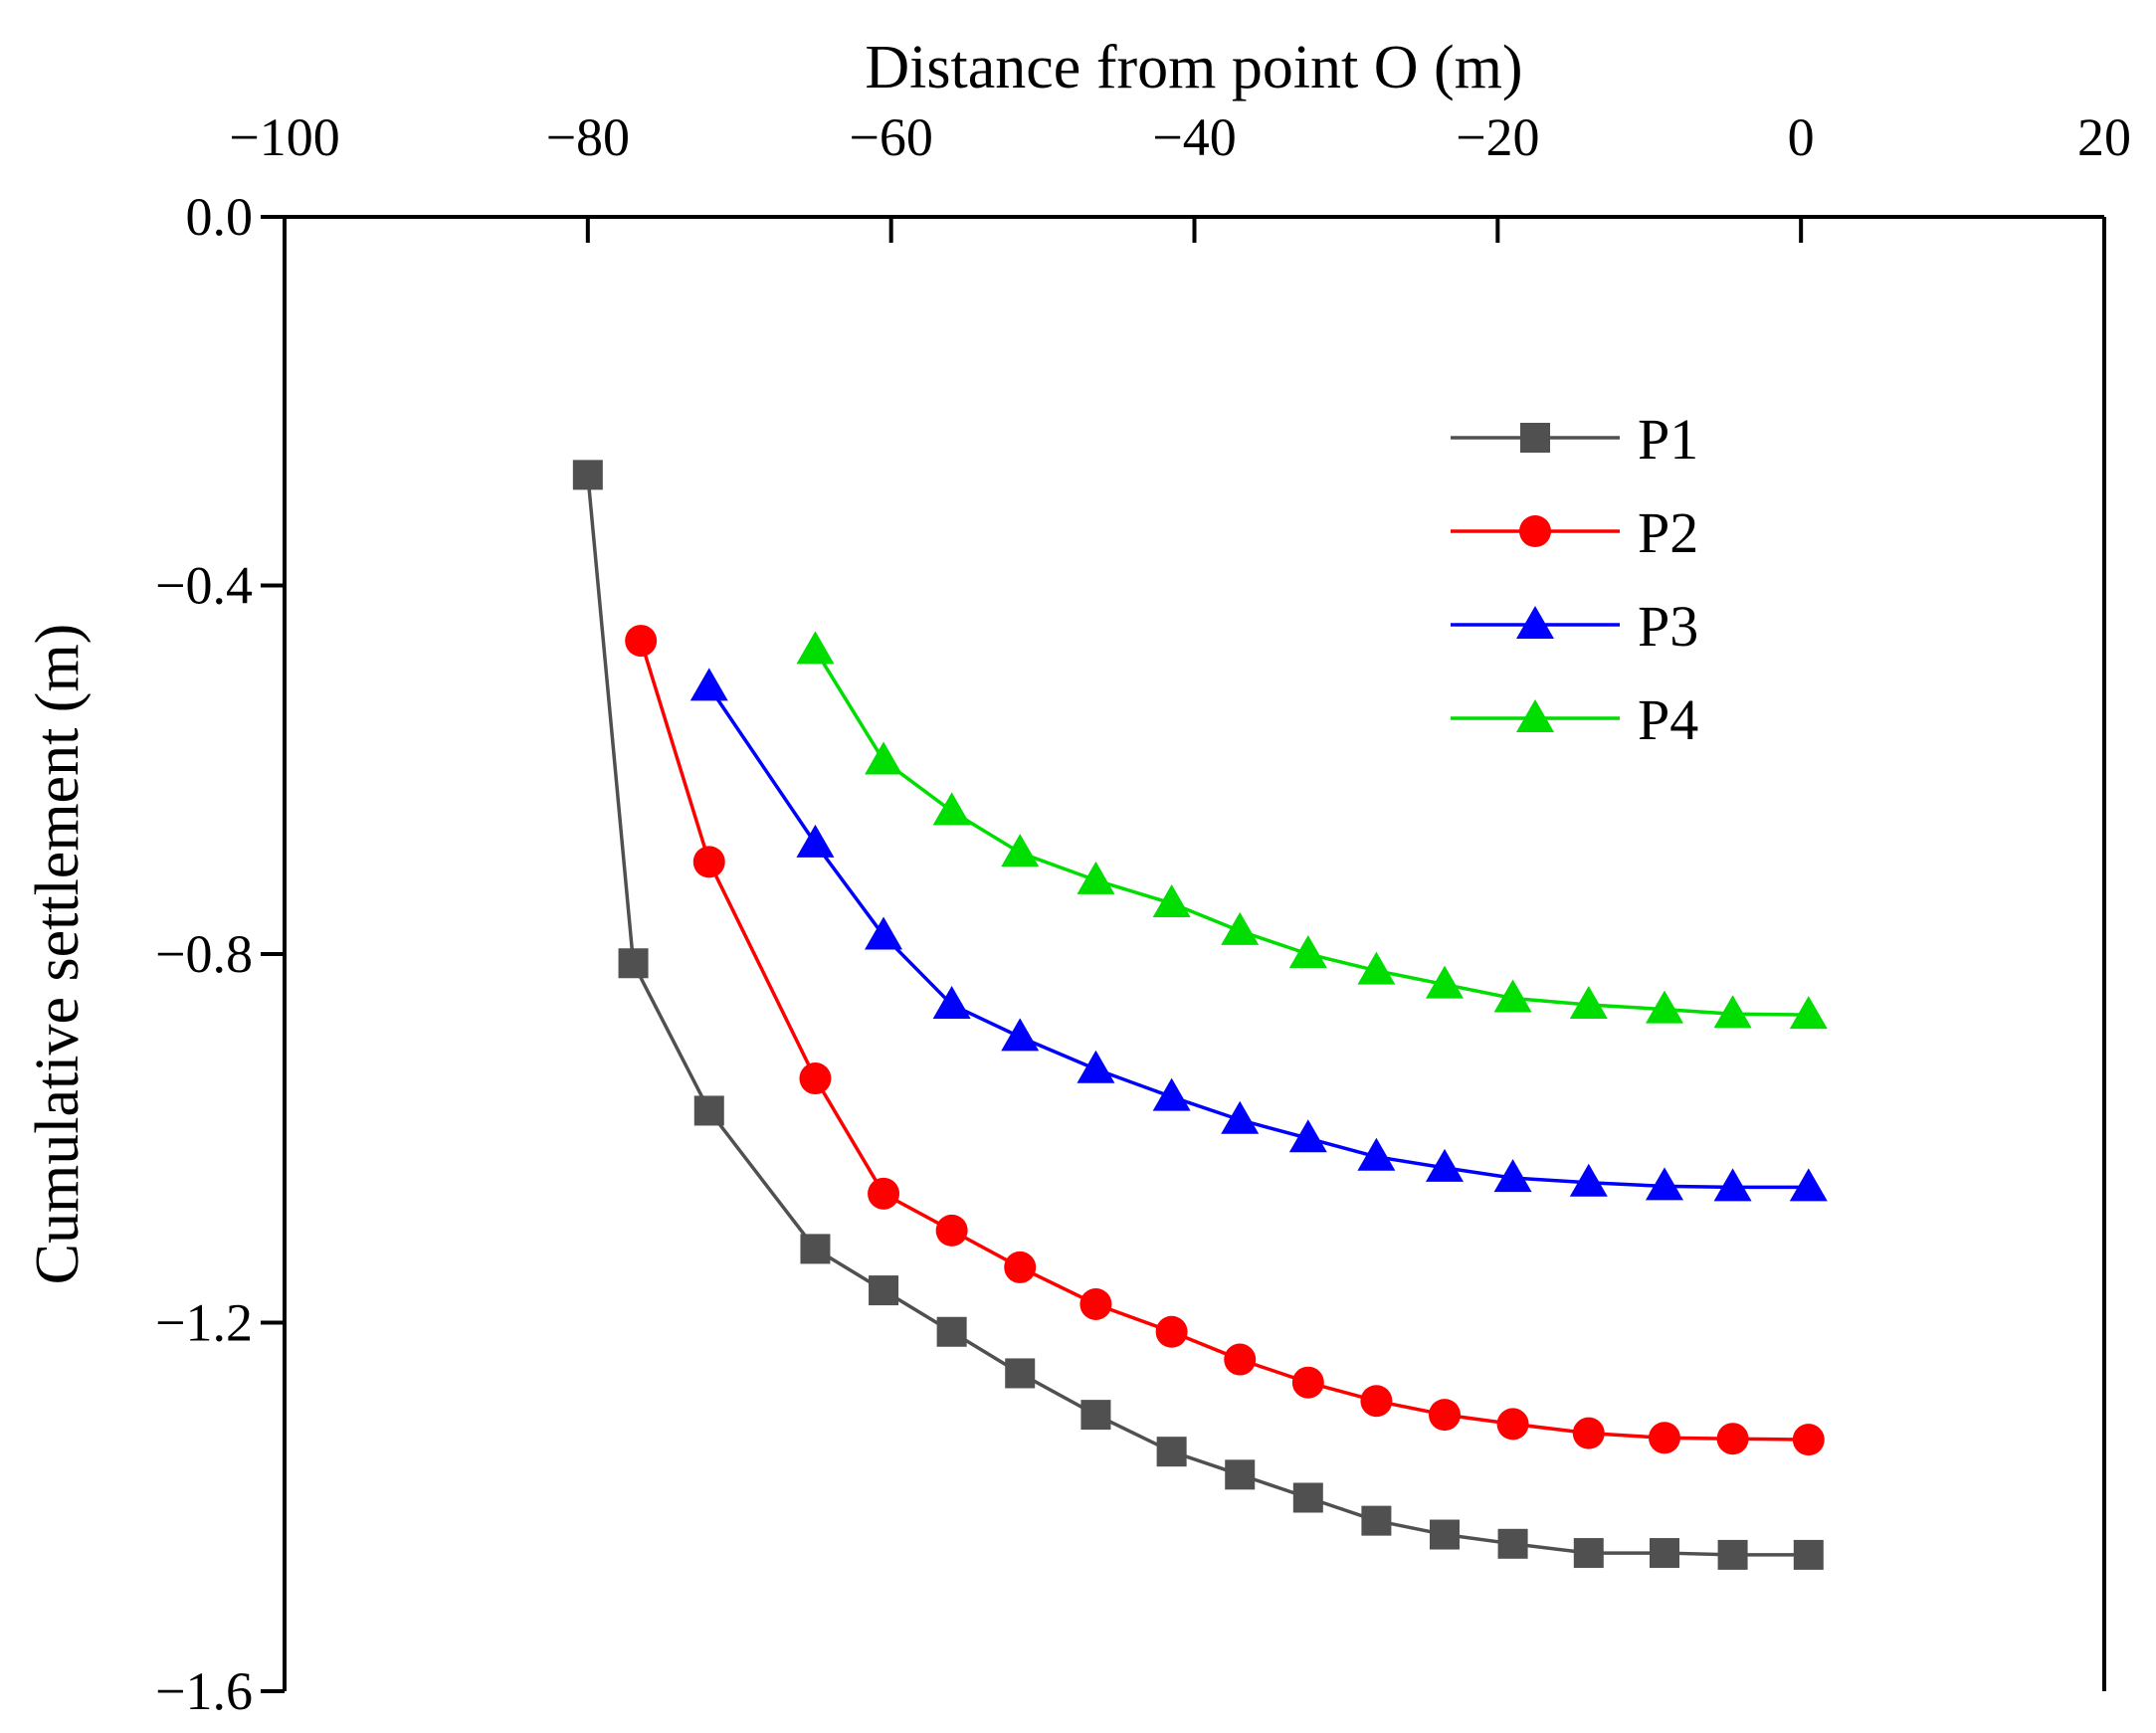  What do you see at coordinates (204, 1691) in the screenshot?
I see `y-tick-label: −1.6` at bounding box center [204, 1691].